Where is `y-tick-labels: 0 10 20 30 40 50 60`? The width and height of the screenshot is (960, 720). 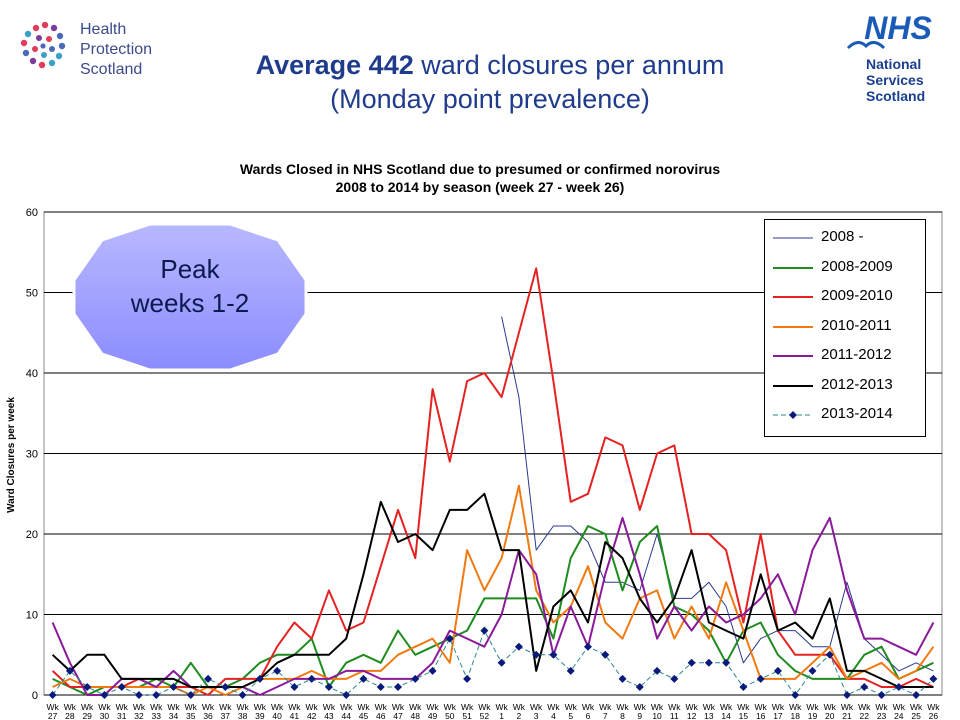 y-tick-labels: 0 10 20 30 40 50 60 is located at coordinates (32, 454).